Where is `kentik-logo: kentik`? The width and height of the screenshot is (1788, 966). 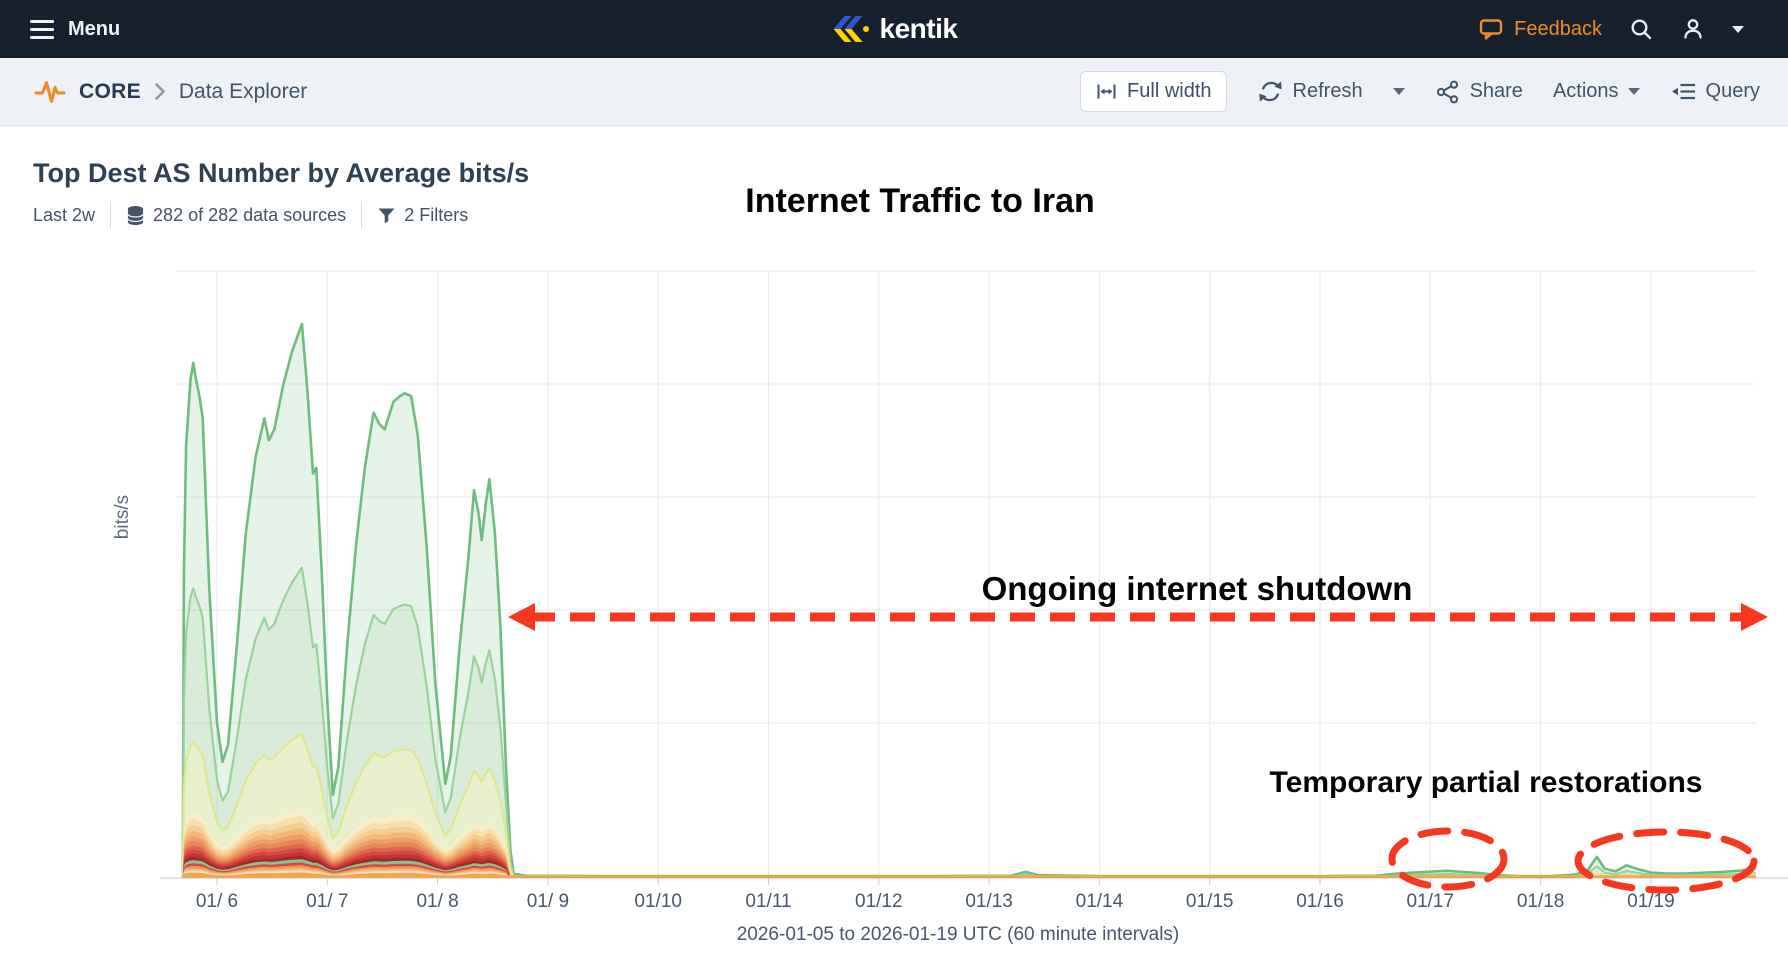 kentik-logo: kentik is located at coordinates (894, 29).